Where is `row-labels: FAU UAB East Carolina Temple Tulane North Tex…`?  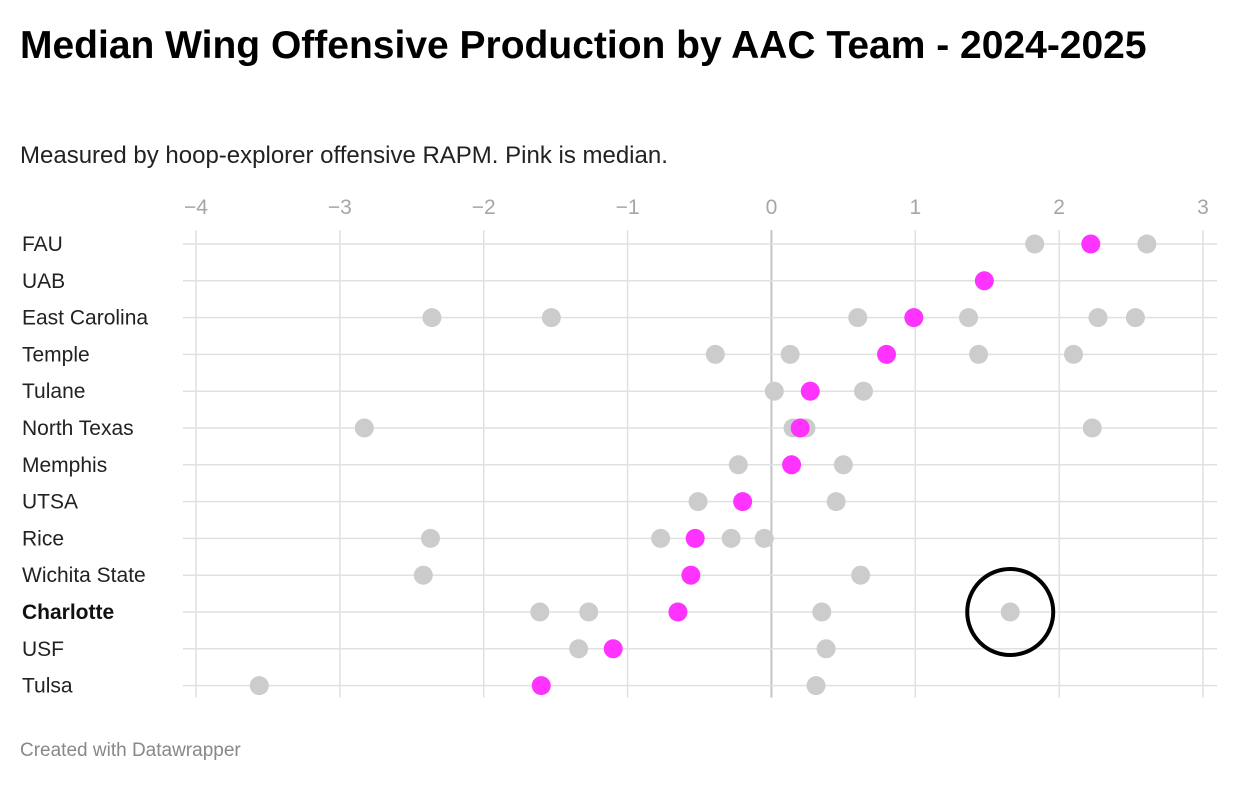
row-labels: FAU UAB East Carolina Temple Tulane North Tex… is located at coordinates (85, 465).